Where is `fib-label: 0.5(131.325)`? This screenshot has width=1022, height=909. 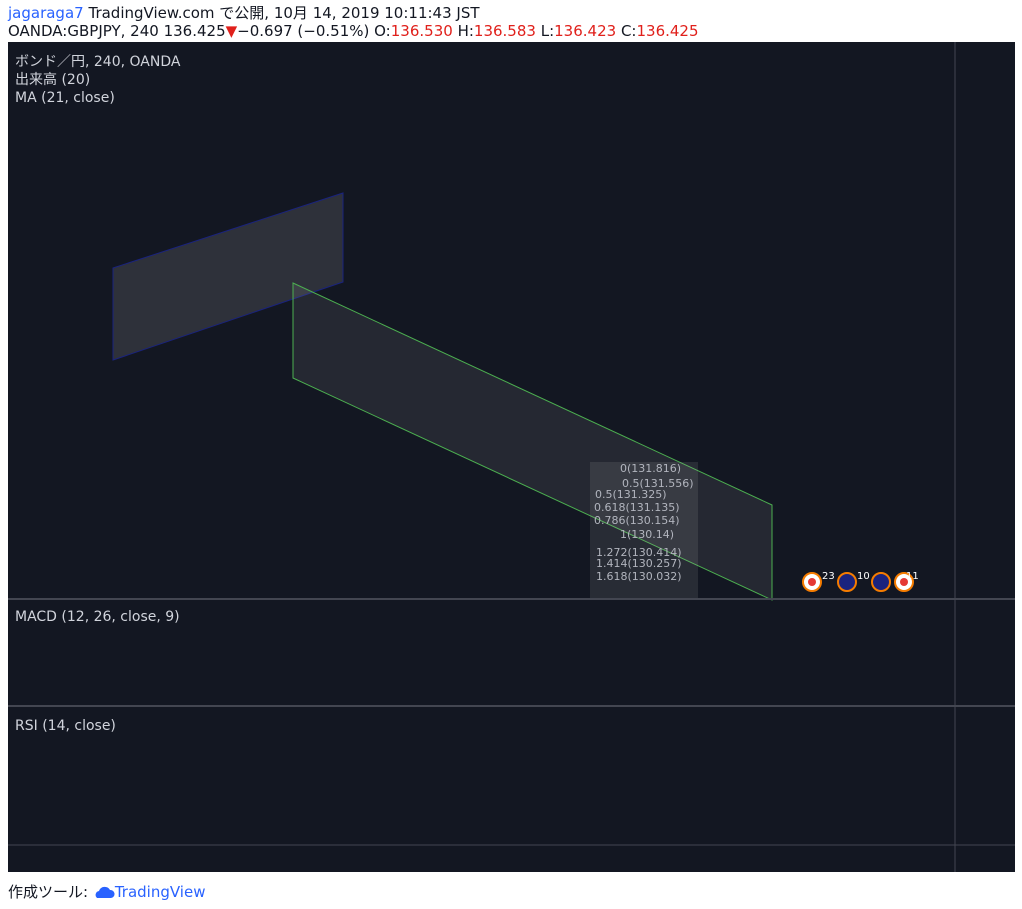 fib-label: 0.5(131.325) is located at coordinates (631, 494).